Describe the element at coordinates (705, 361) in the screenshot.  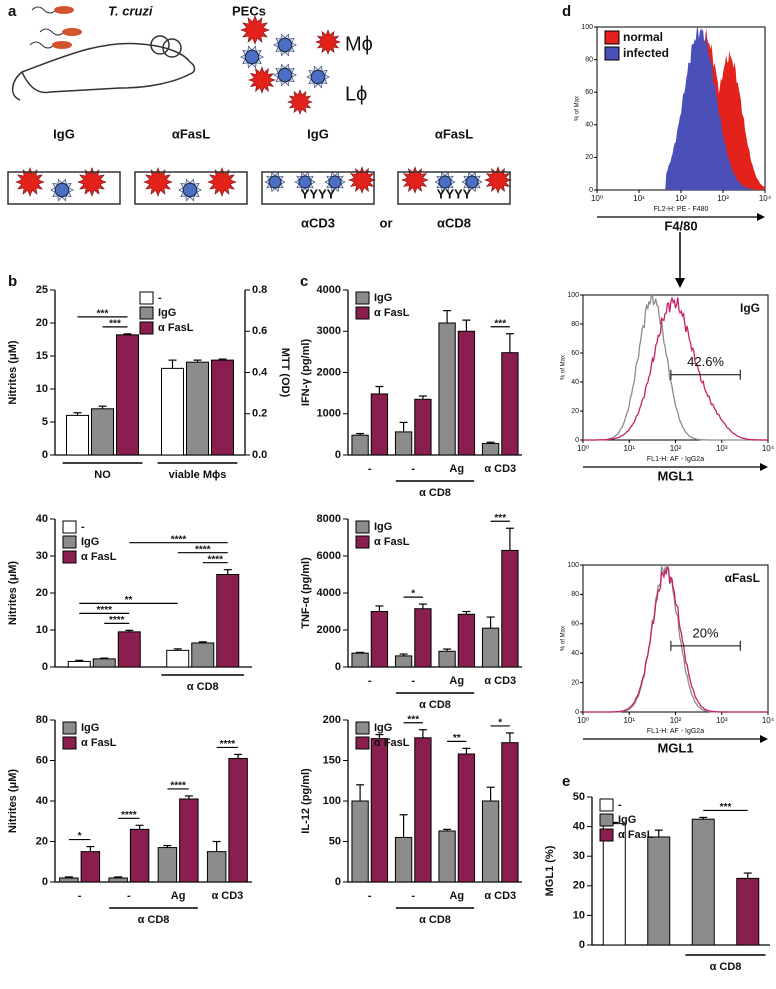
I see `gate-label: 42.6%` at that location.